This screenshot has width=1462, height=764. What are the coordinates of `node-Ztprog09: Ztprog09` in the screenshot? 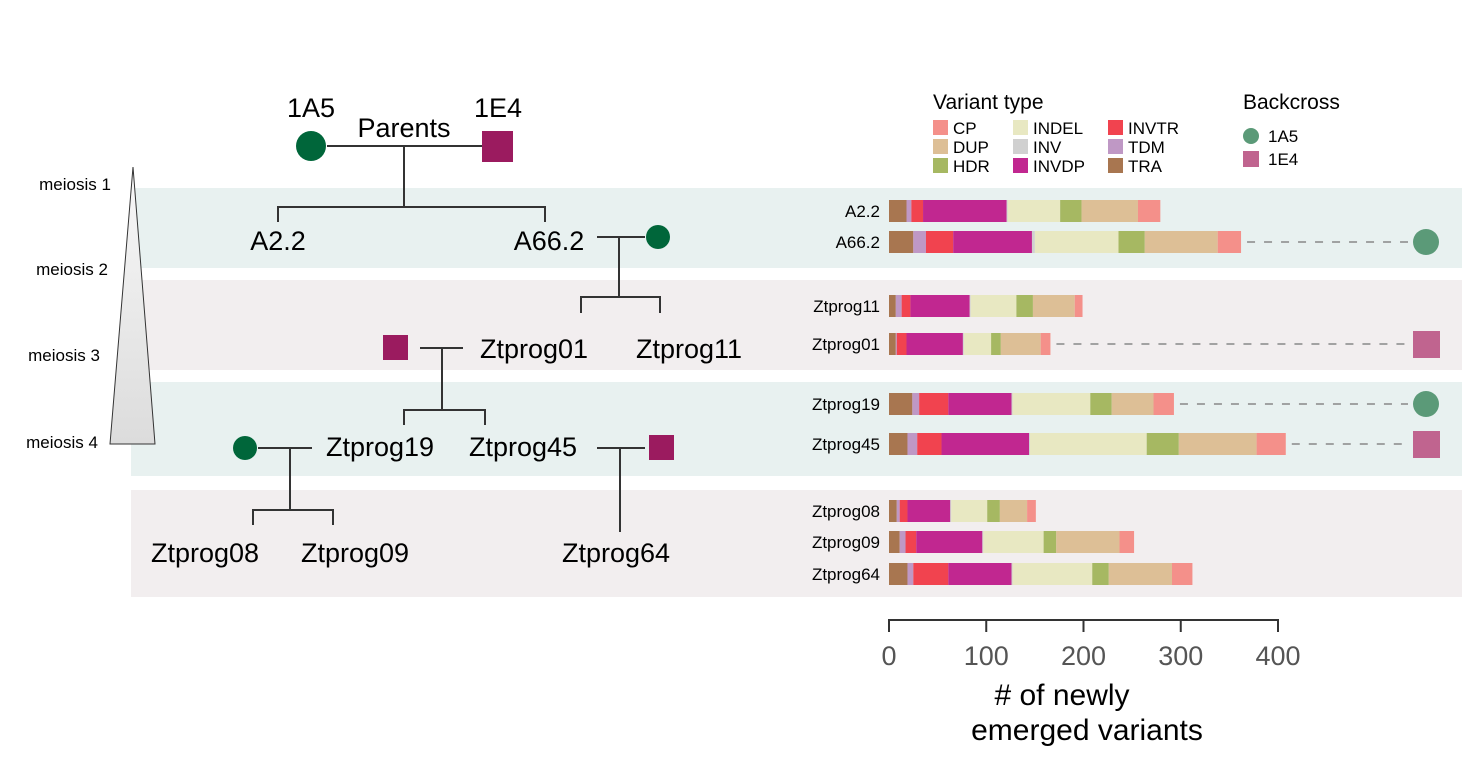 It's located at (355, 553).